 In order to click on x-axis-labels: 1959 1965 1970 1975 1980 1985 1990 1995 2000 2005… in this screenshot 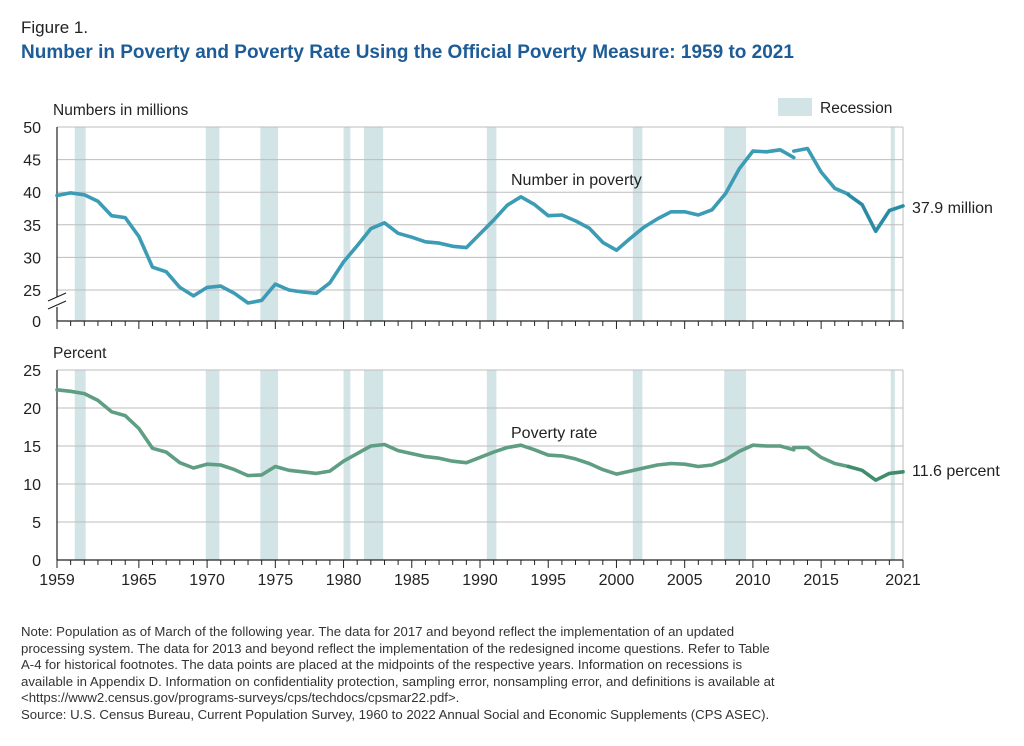, I will do `click(480, 580)`.